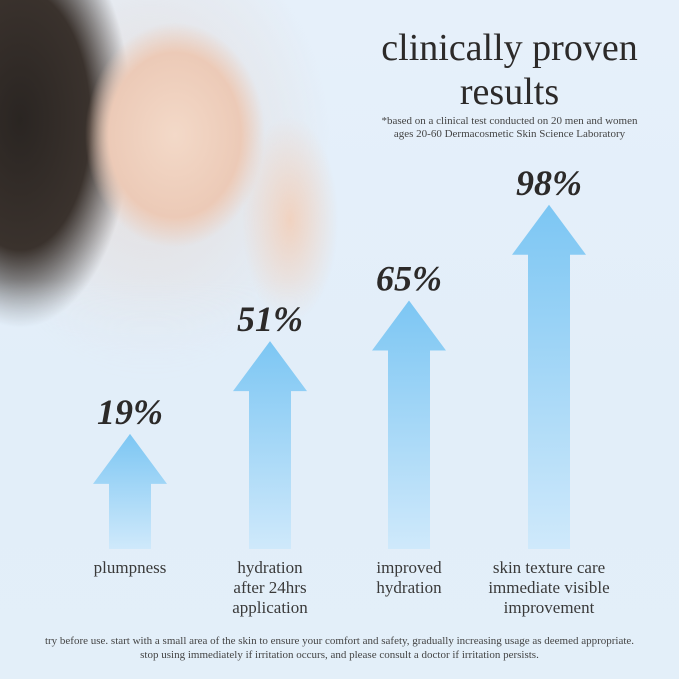  Describe the element at coordinates (509, 48) in the screenshot. I see `title-line-1: clinically proven` at that location.